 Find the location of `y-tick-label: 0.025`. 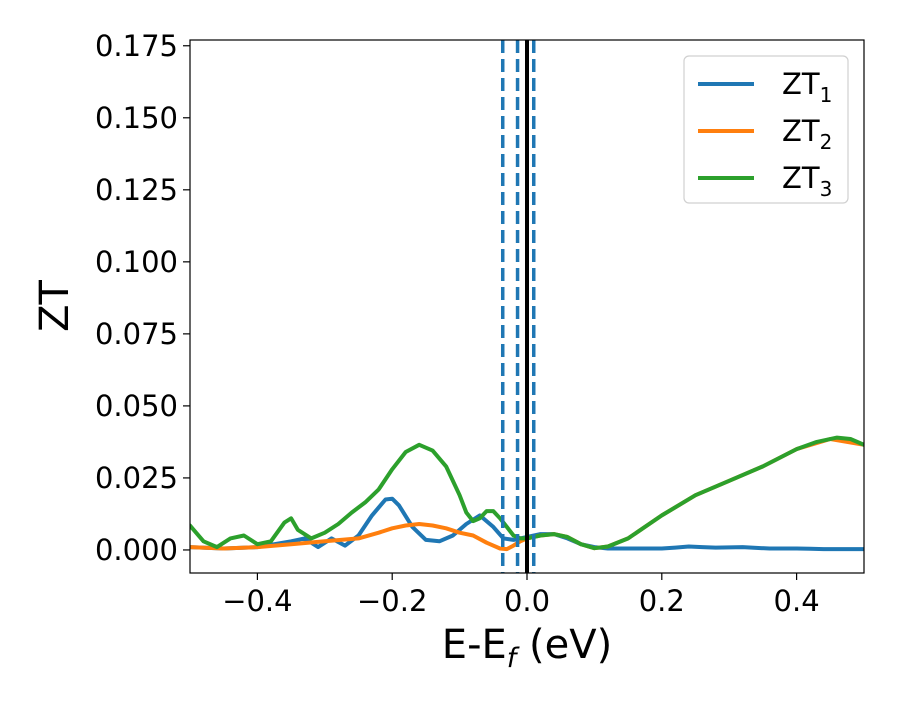

y-tick-label: 0.025 is located at coordinates (136, 478).